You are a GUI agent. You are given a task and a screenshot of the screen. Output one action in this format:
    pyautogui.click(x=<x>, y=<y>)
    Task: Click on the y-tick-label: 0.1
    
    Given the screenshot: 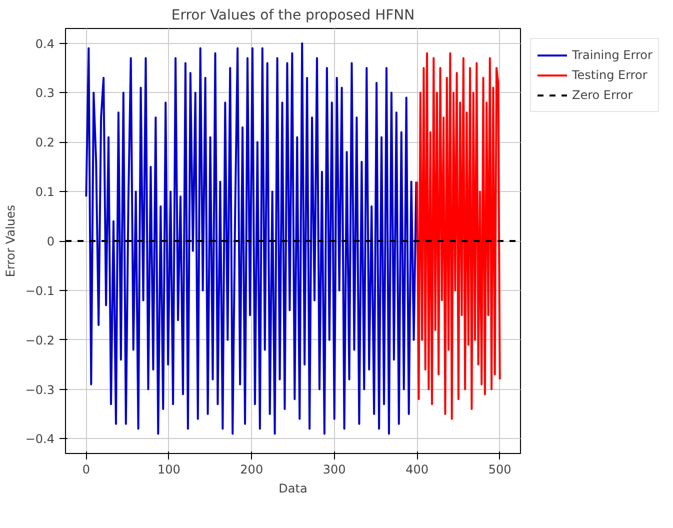 What is the action you would take?
    pyautogui.click(x=45, y=192)
    